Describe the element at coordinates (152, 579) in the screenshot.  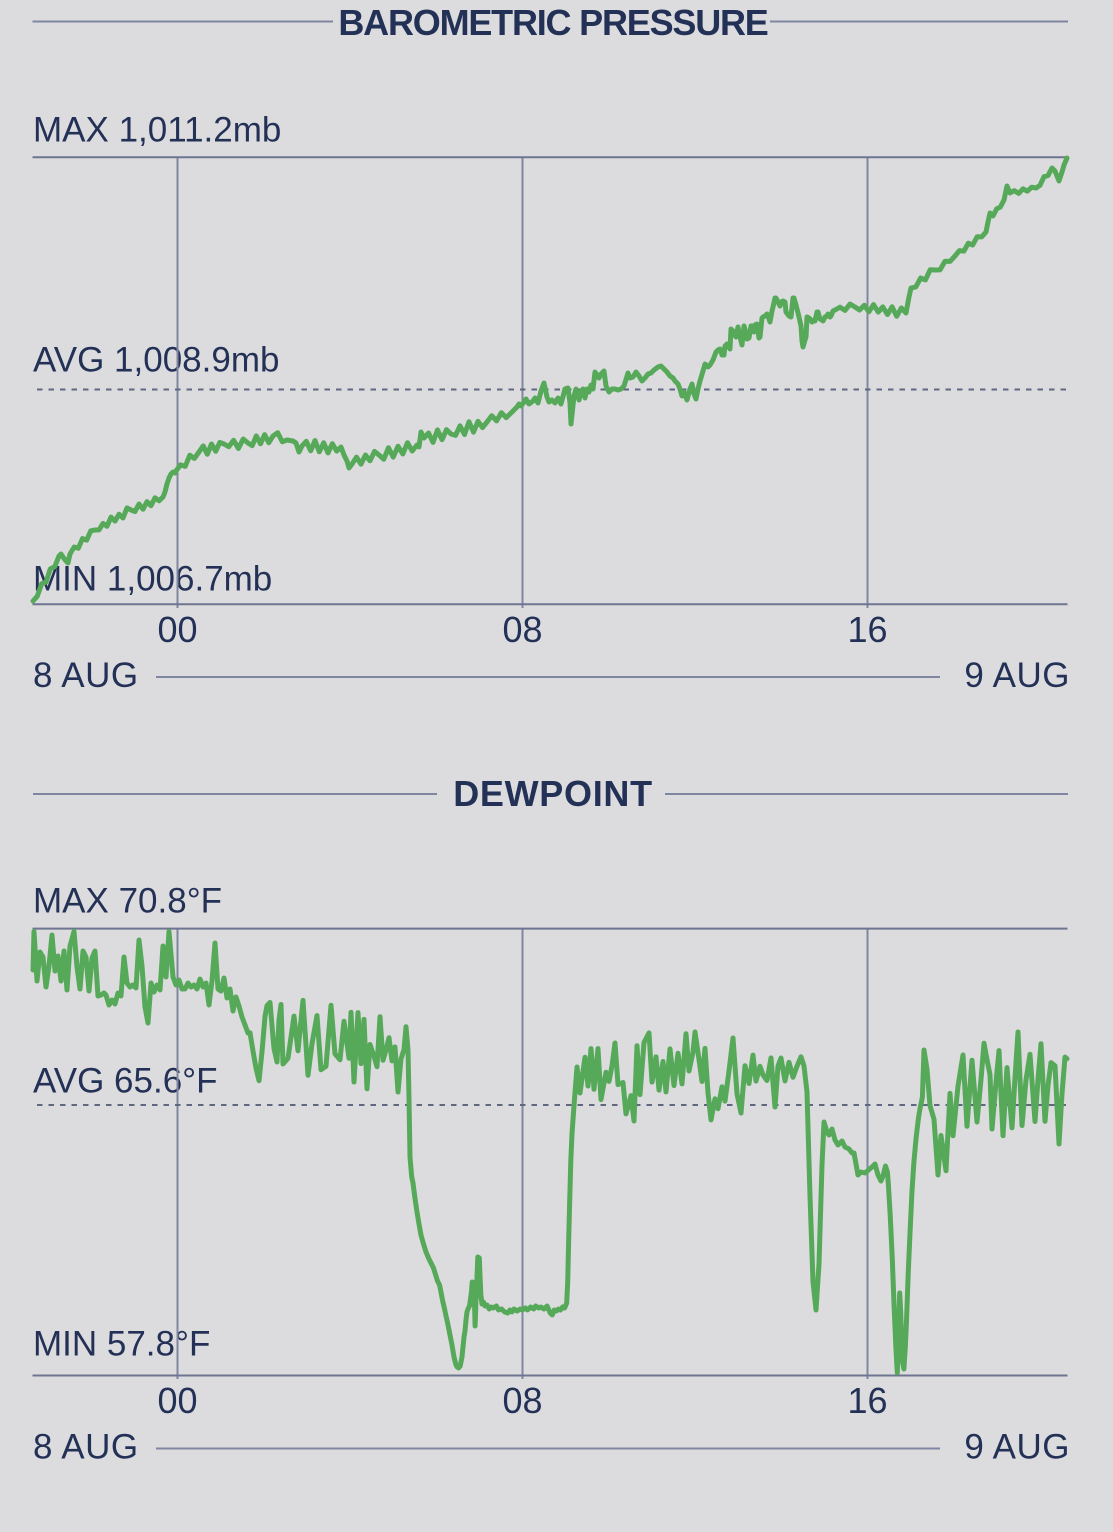
I see `svg-text: MIN 1,006.7mb` at that location.